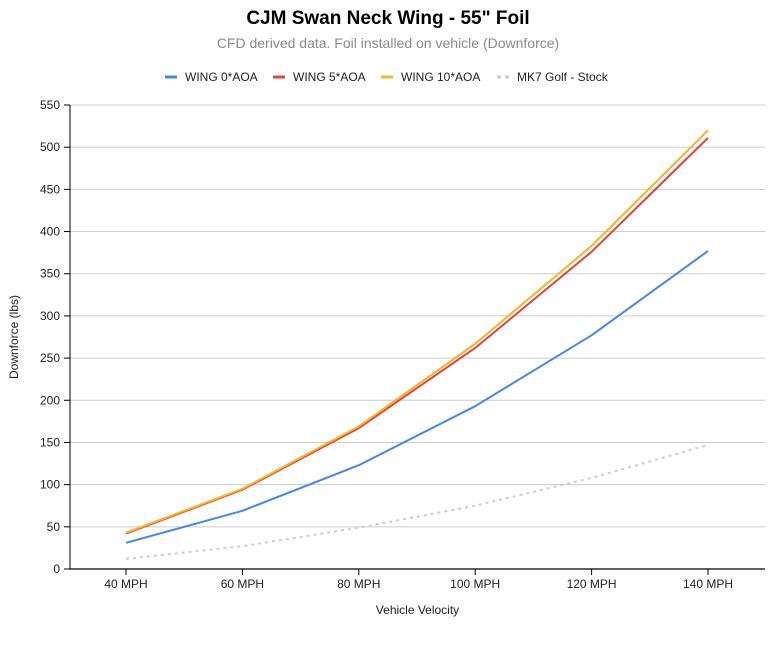 This screenshot has height=645, width=776. I want to click on legend-label: WING 0*AOA, so click(221, 77).